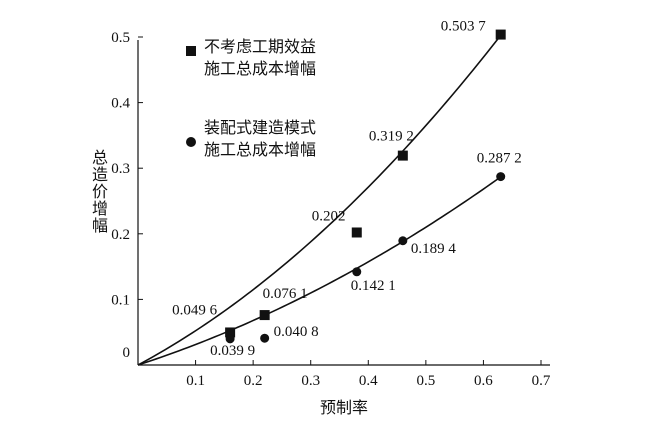 The height and width of the screenshot is (431, 668). I want to click on x-tick-label: 0.3, so click(310, 381).